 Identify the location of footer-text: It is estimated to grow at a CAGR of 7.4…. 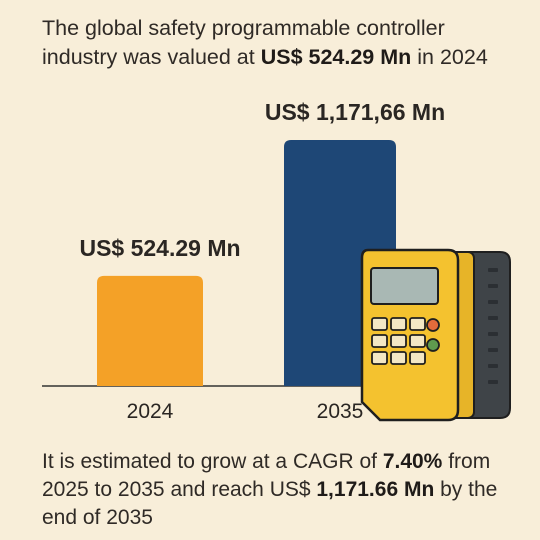
(277, 490).